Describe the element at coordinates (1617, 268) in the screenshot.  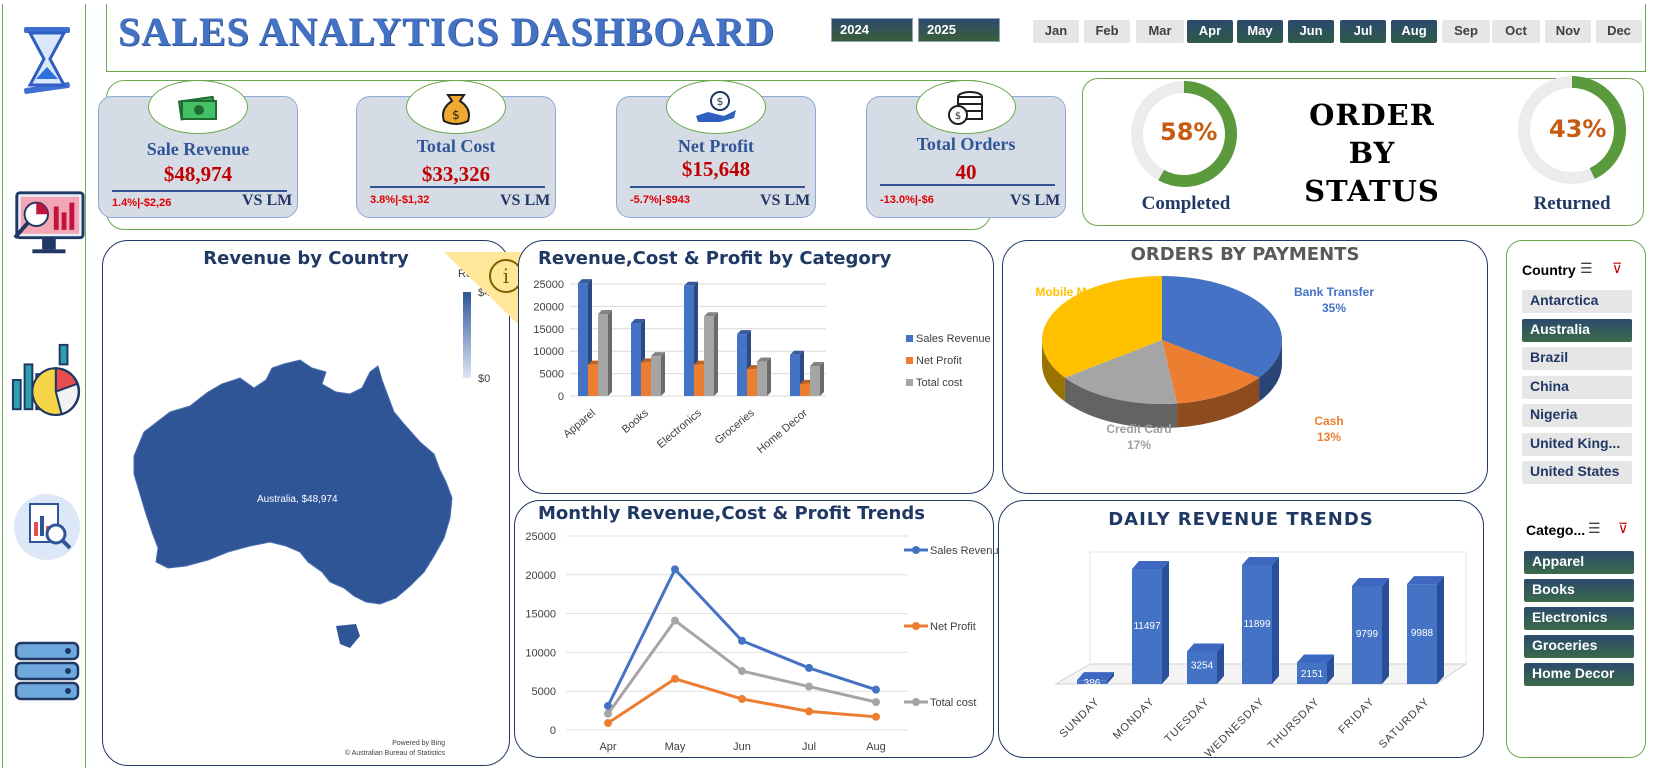
I see `clear-filter-icon: ⊽` at that location.